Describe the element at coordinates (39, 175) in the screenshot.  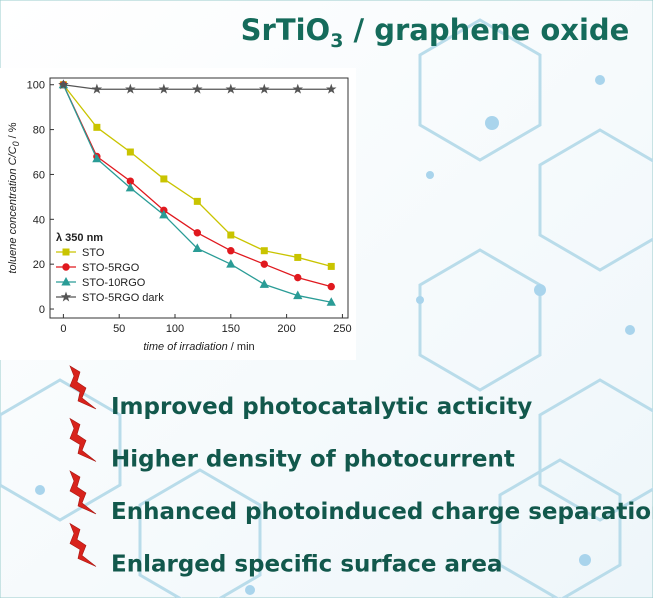
I see `y-tick-label: 60` at that location.